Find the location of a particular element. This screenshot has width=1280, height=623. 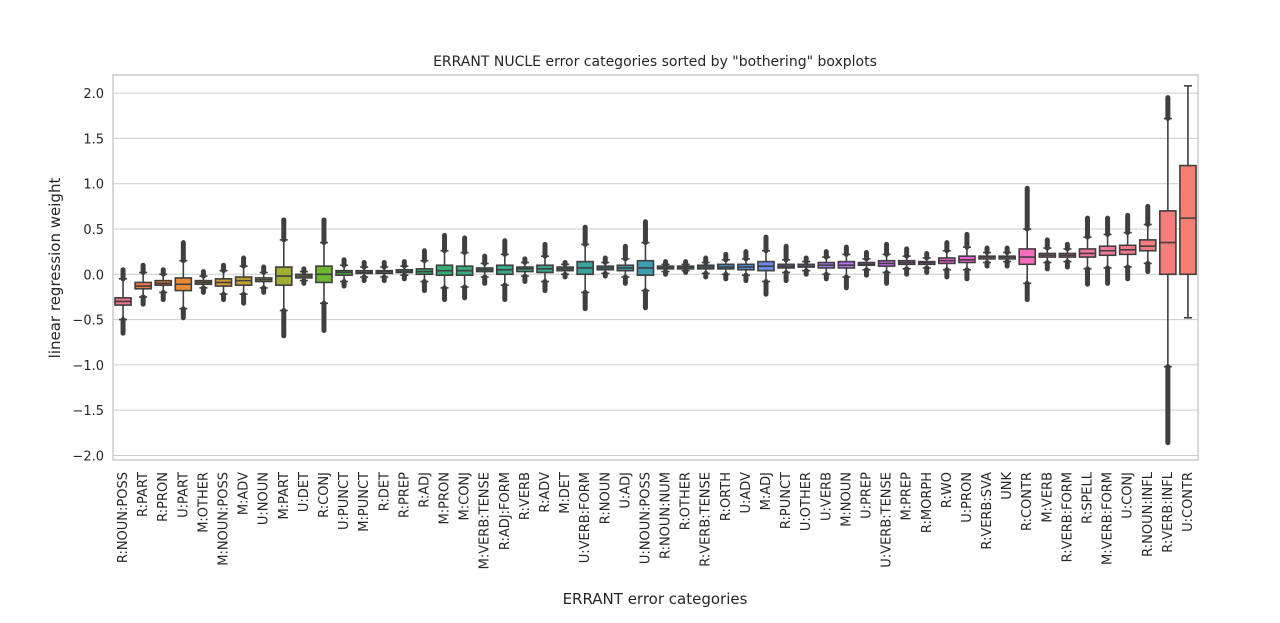

box-m-noun-poss is located at coordinates (223, 282).